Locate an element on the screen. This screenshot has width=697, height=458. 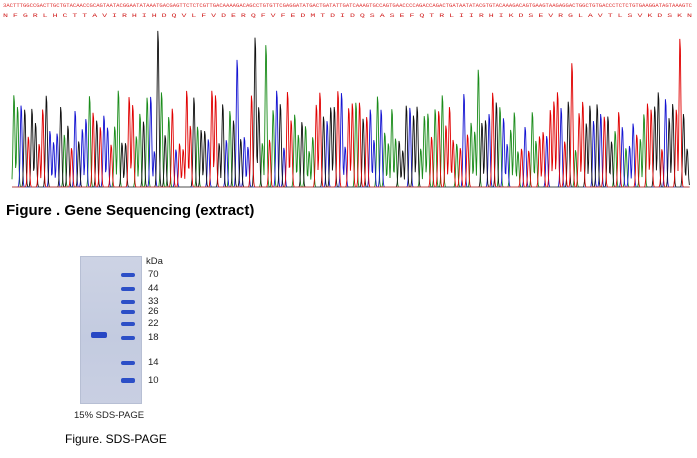
marker-label-33: 33 is located at coordinates (153, 301).